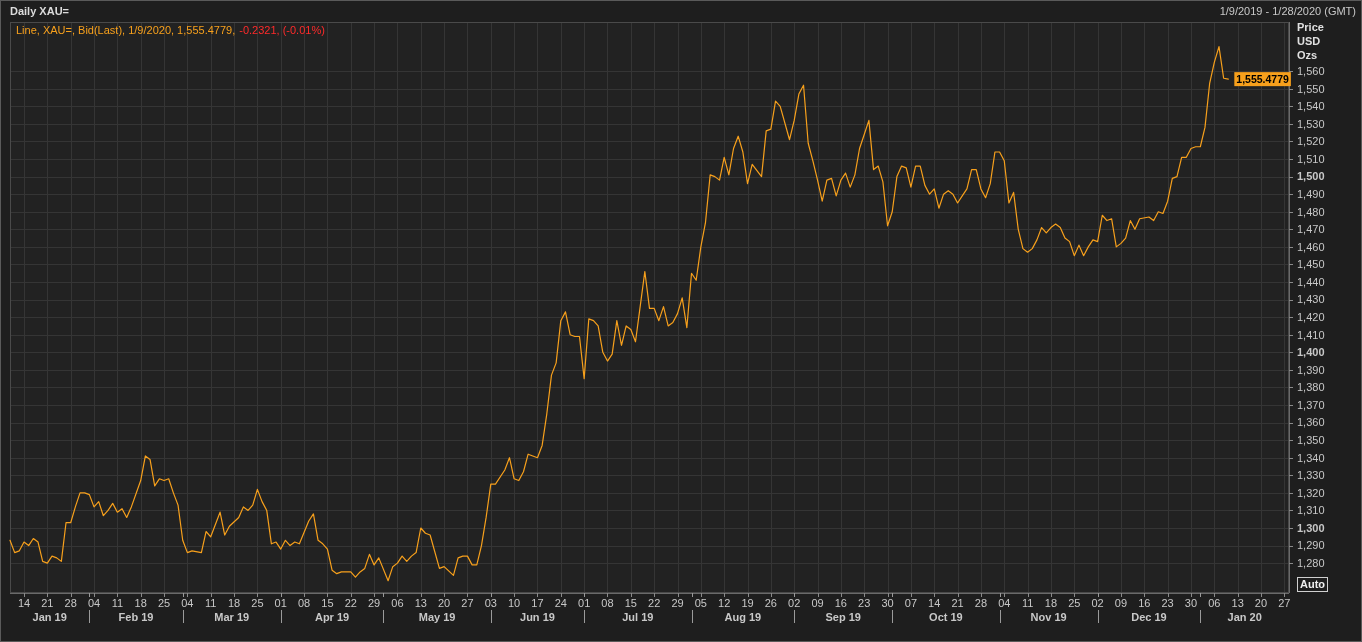 Image resolution: width=1362 pixels, height=642 pixels. I want to click on y-tick-label: 1,310, so click(1311, 510).